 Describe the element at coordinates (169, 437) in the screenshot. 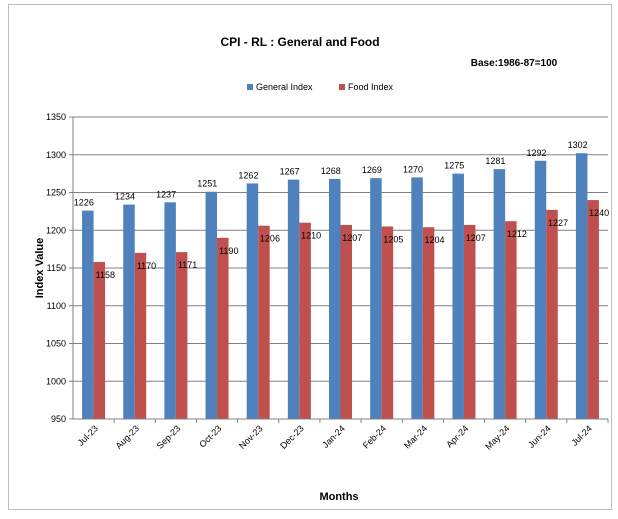

I see `x-tick-label: Sep-23` at that location.